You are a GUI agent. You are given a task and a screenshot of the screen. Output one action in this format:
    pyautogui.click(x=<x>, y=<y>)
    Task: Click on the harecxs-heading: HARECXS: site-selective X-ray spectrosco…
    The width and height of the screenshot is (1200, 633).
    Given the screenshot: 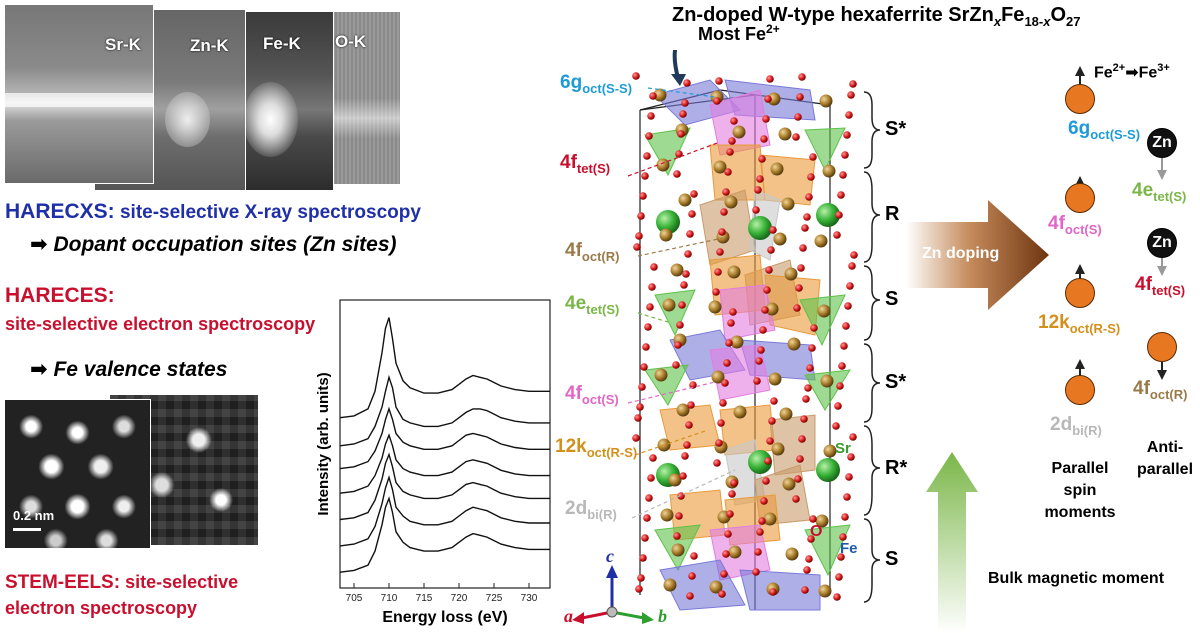 What is the action you would take?
    pyautogui.click(x=213, y=211)
    